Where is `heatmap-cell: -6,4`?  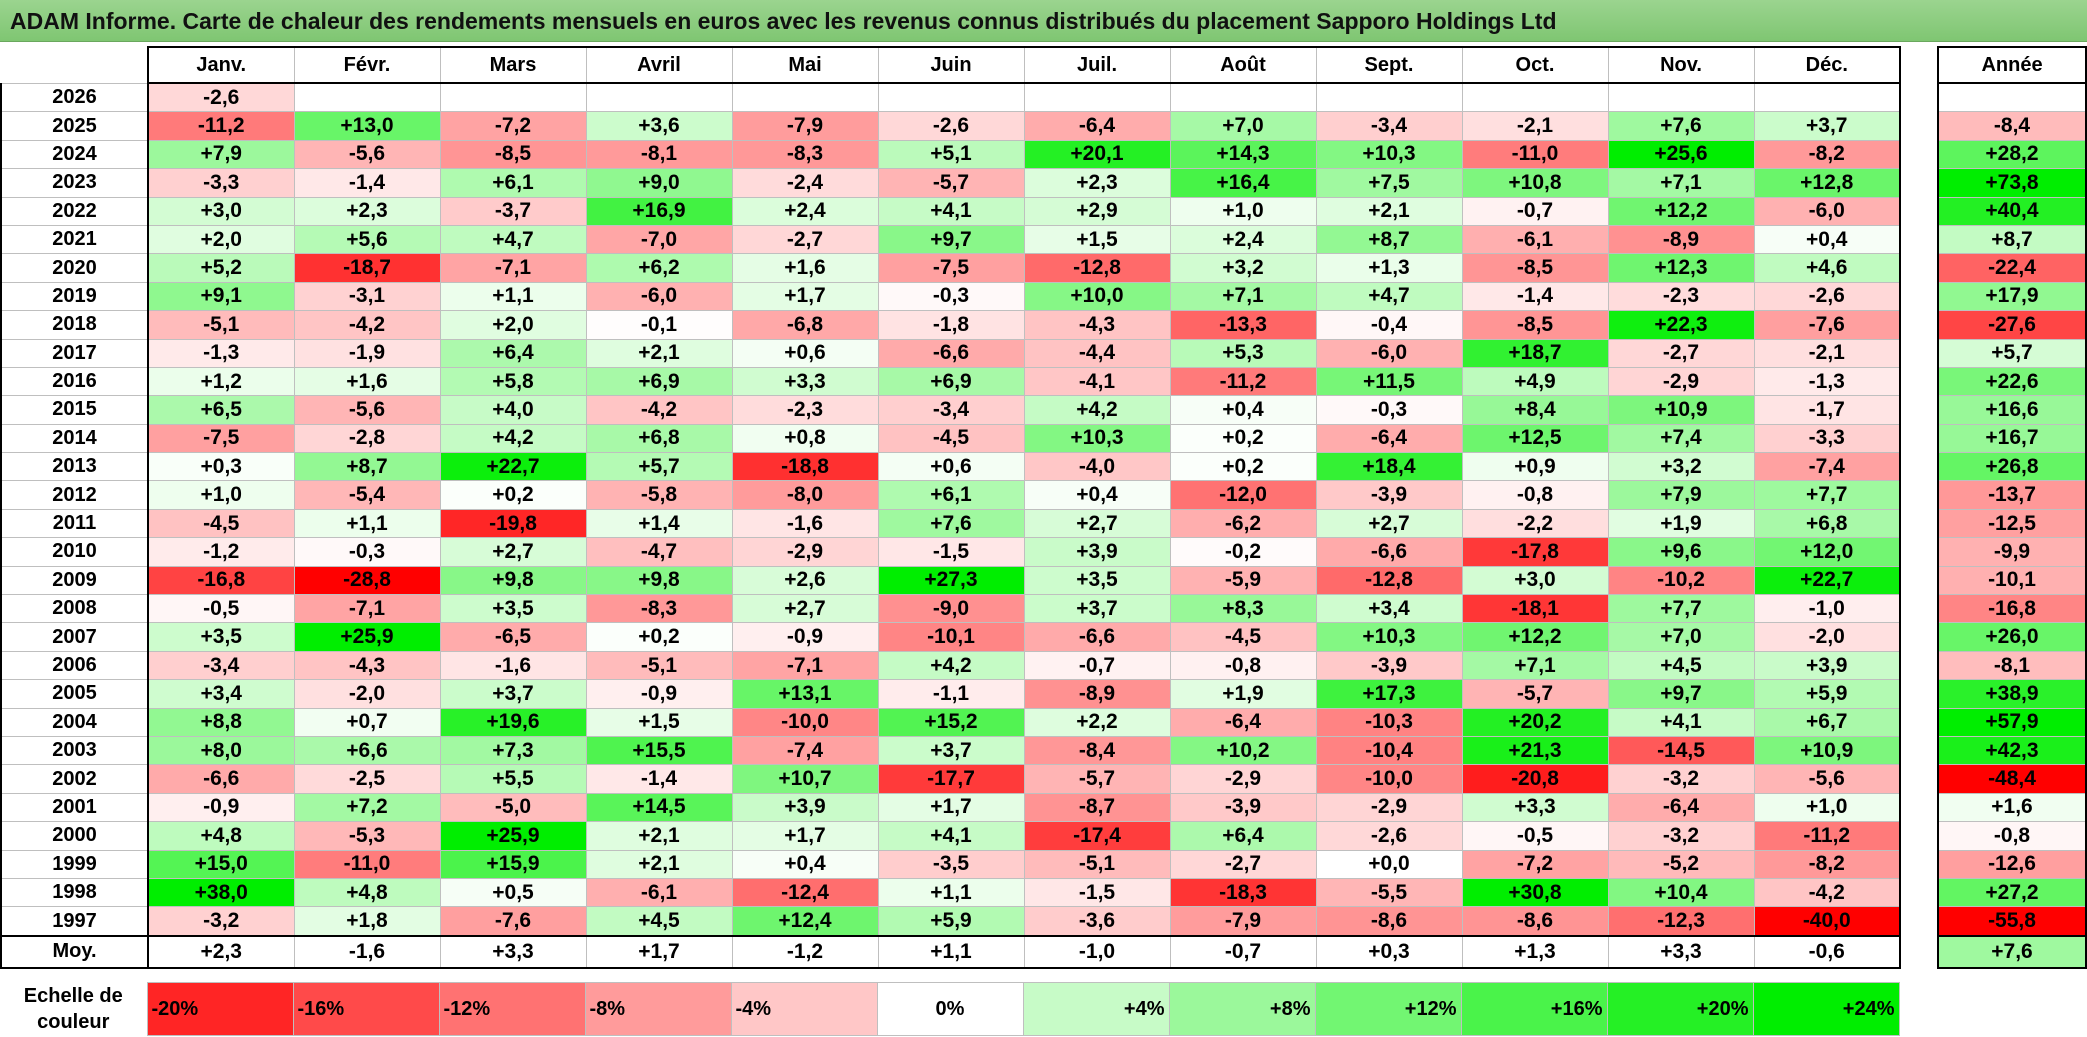
heatmap-cell: -6,4 is located at coordinates (1681, 807).